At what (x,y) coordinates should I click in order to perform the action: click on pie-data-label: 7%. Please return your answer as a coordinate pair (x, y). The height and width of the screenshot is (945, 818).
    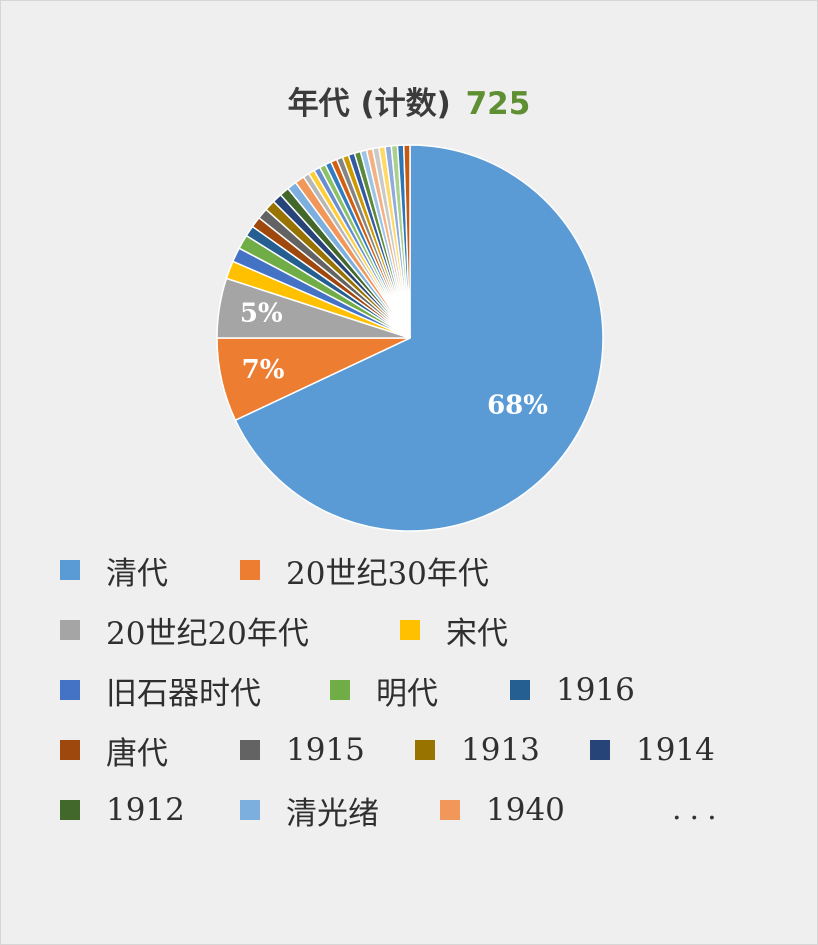
    Looking at the image, I should click on (263, 370).